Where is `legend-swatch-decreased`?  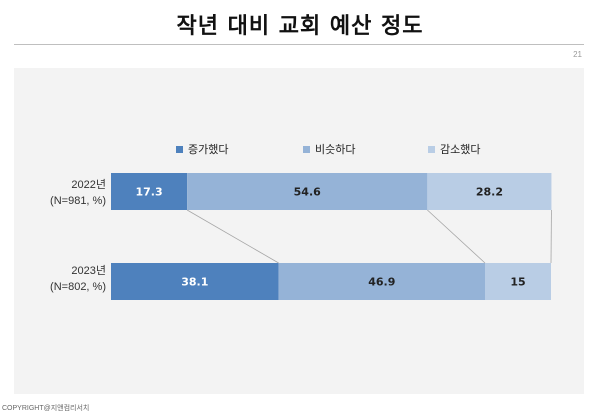
legend-swatch-decreased is located at coordinates (431, 149).